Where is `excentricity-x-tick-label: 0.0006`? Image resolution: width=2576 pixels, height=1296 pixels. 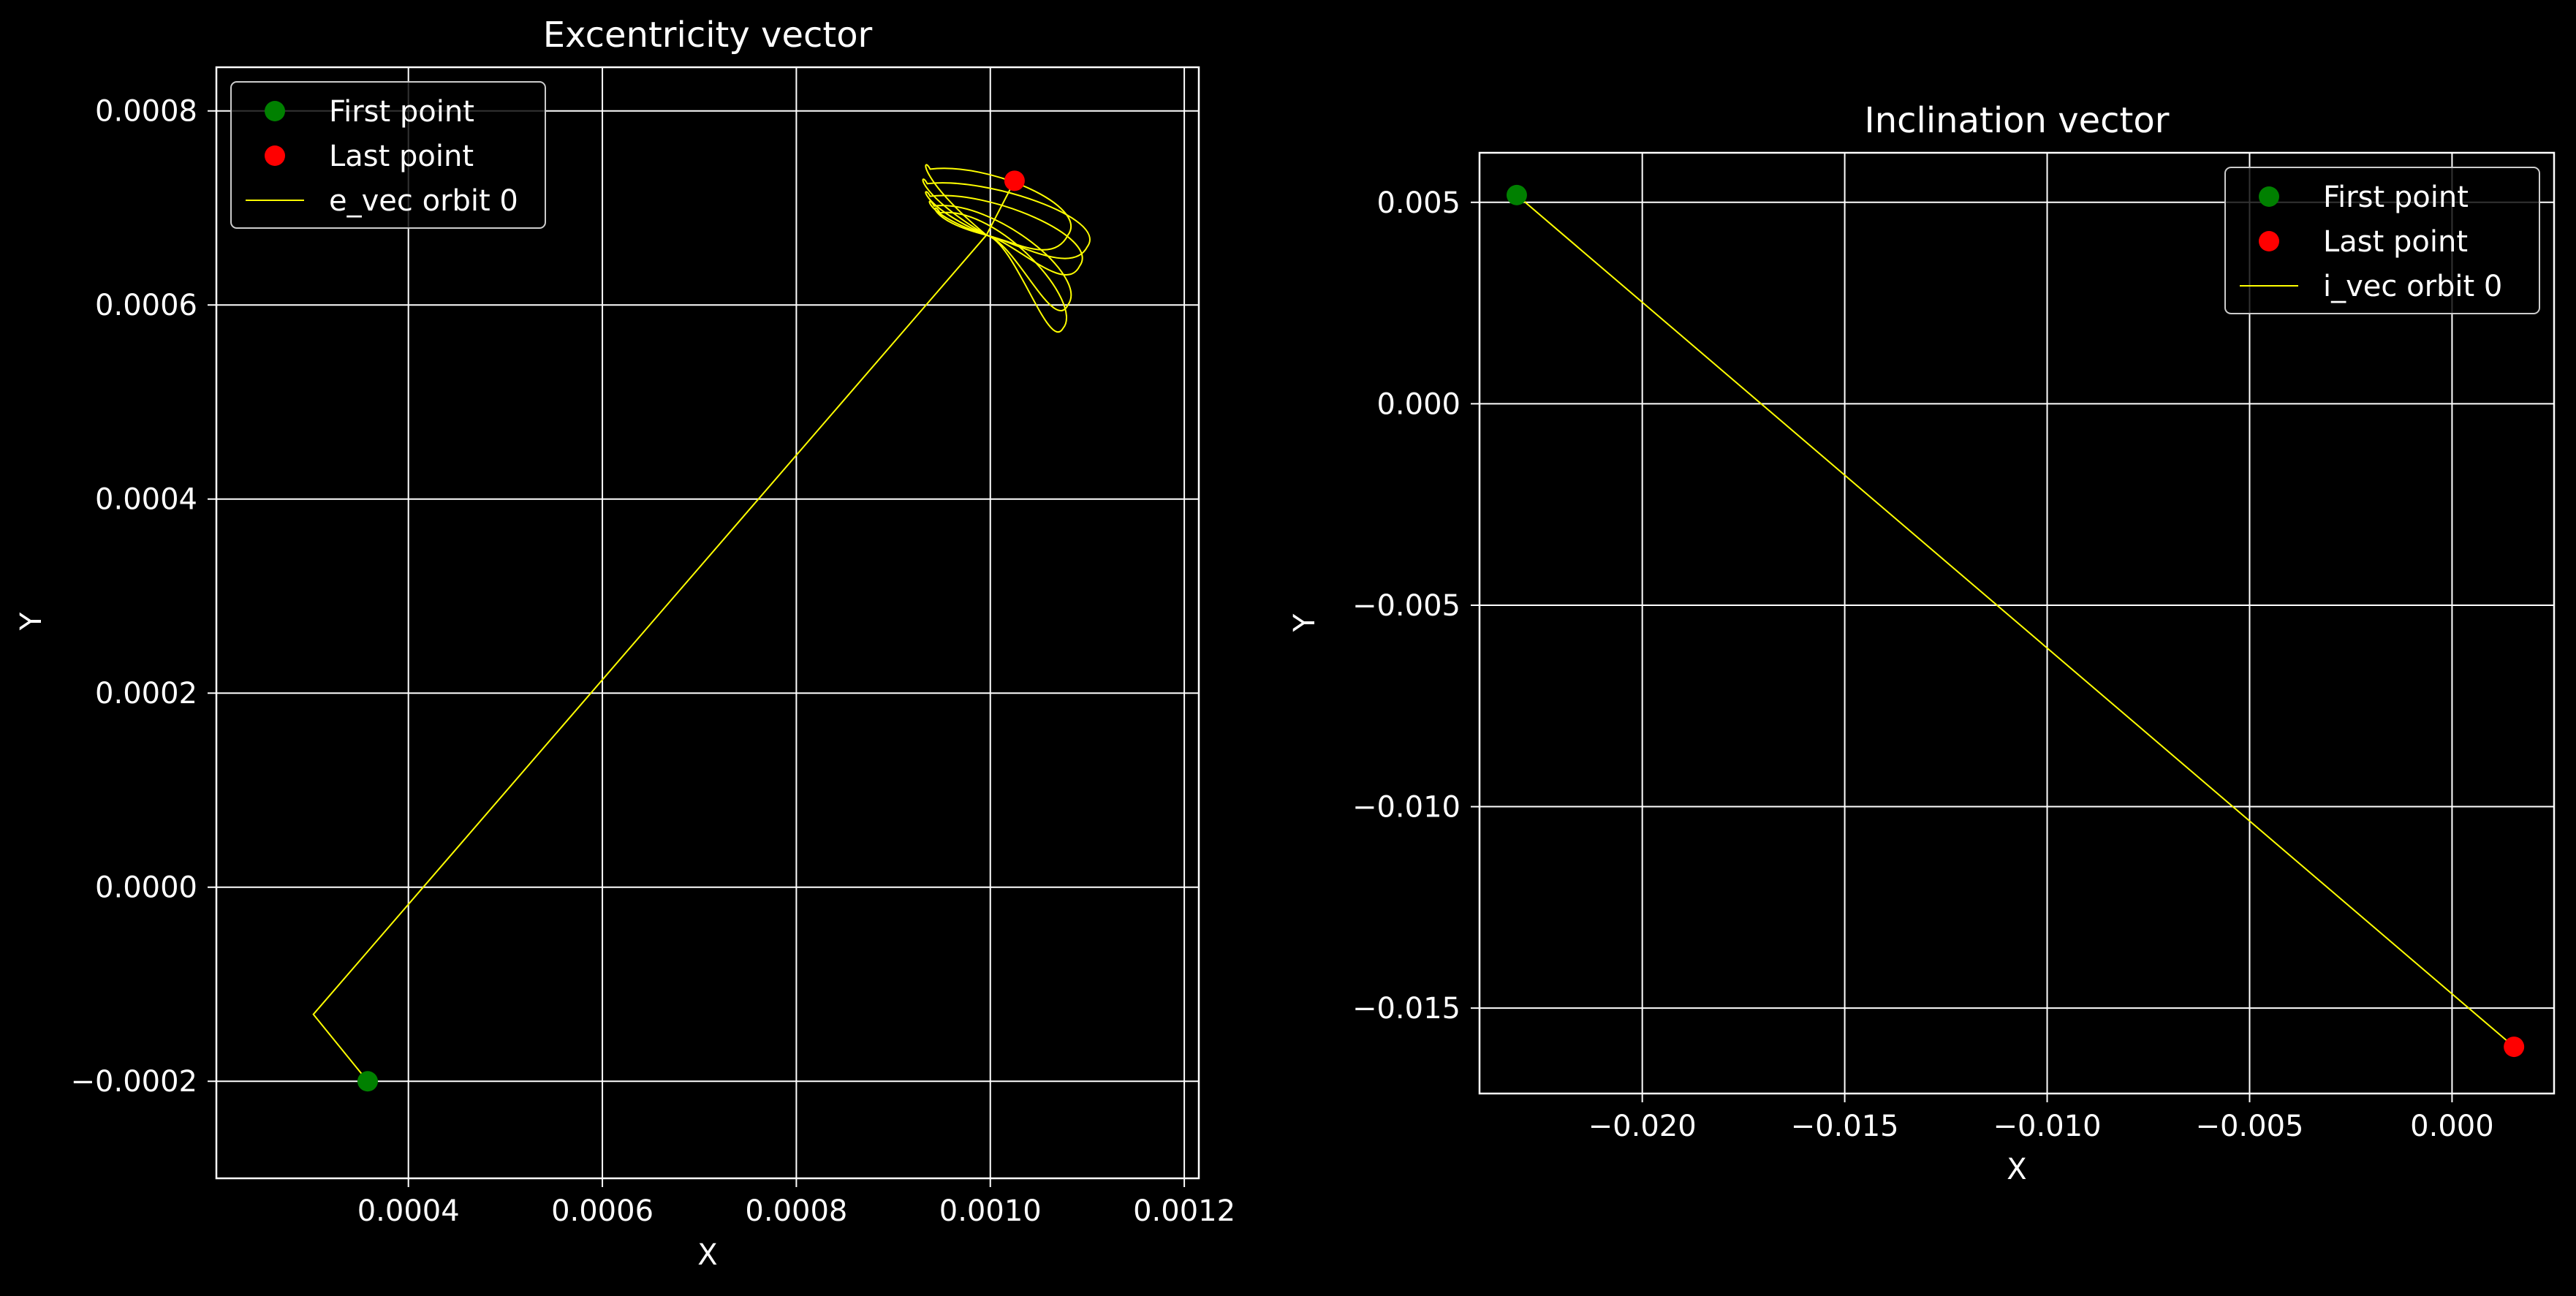 excentricity-x-tick-label: 0.0006 is located at coordinates (602, 1211).